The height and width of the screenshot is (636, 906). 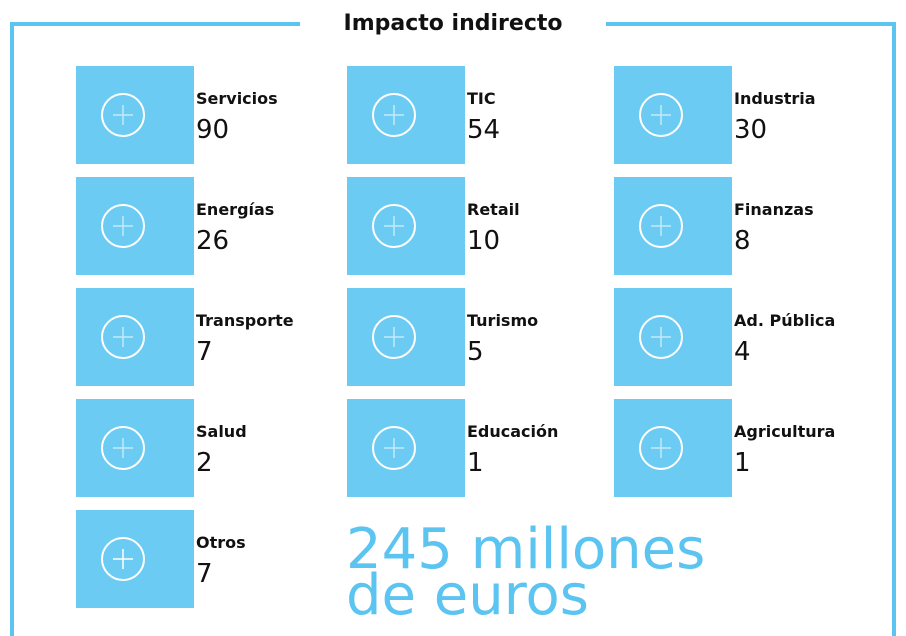 I want to click on sector-label: Servicios, so click(x=237, y=98).